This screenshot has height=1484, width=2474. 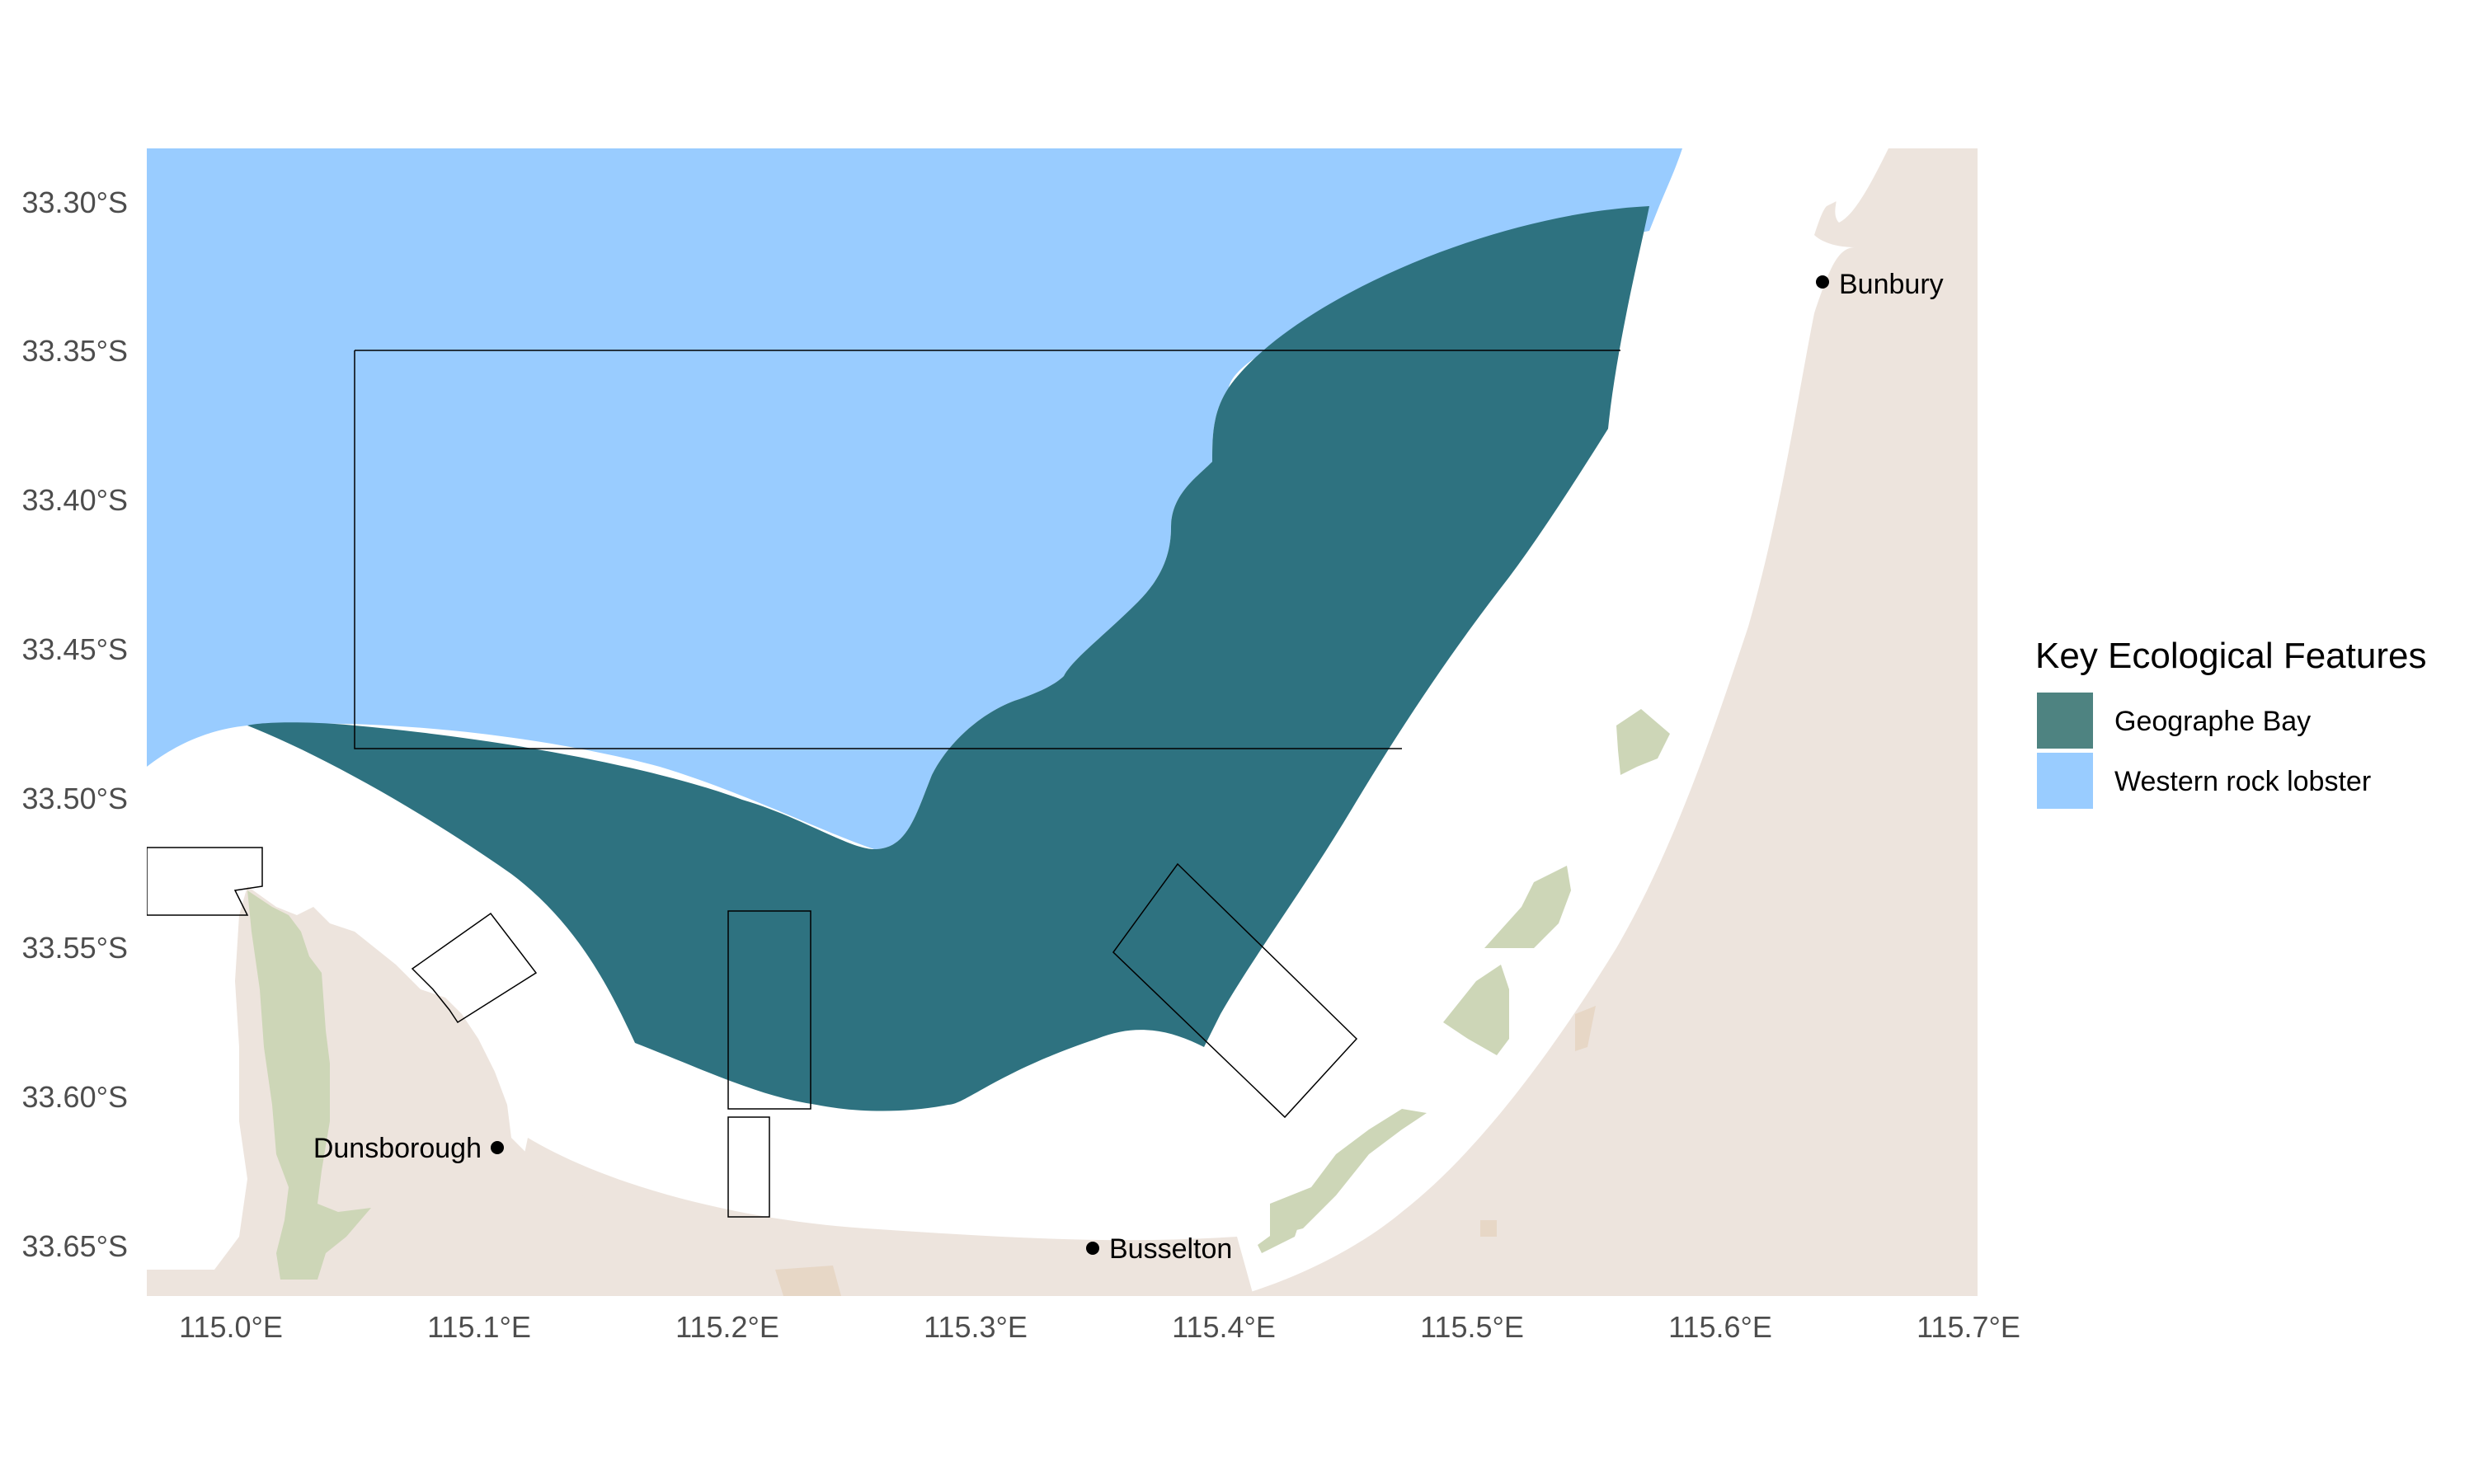 I want to click on zone-outline-diamond-east, so click(x=1235, y=991).